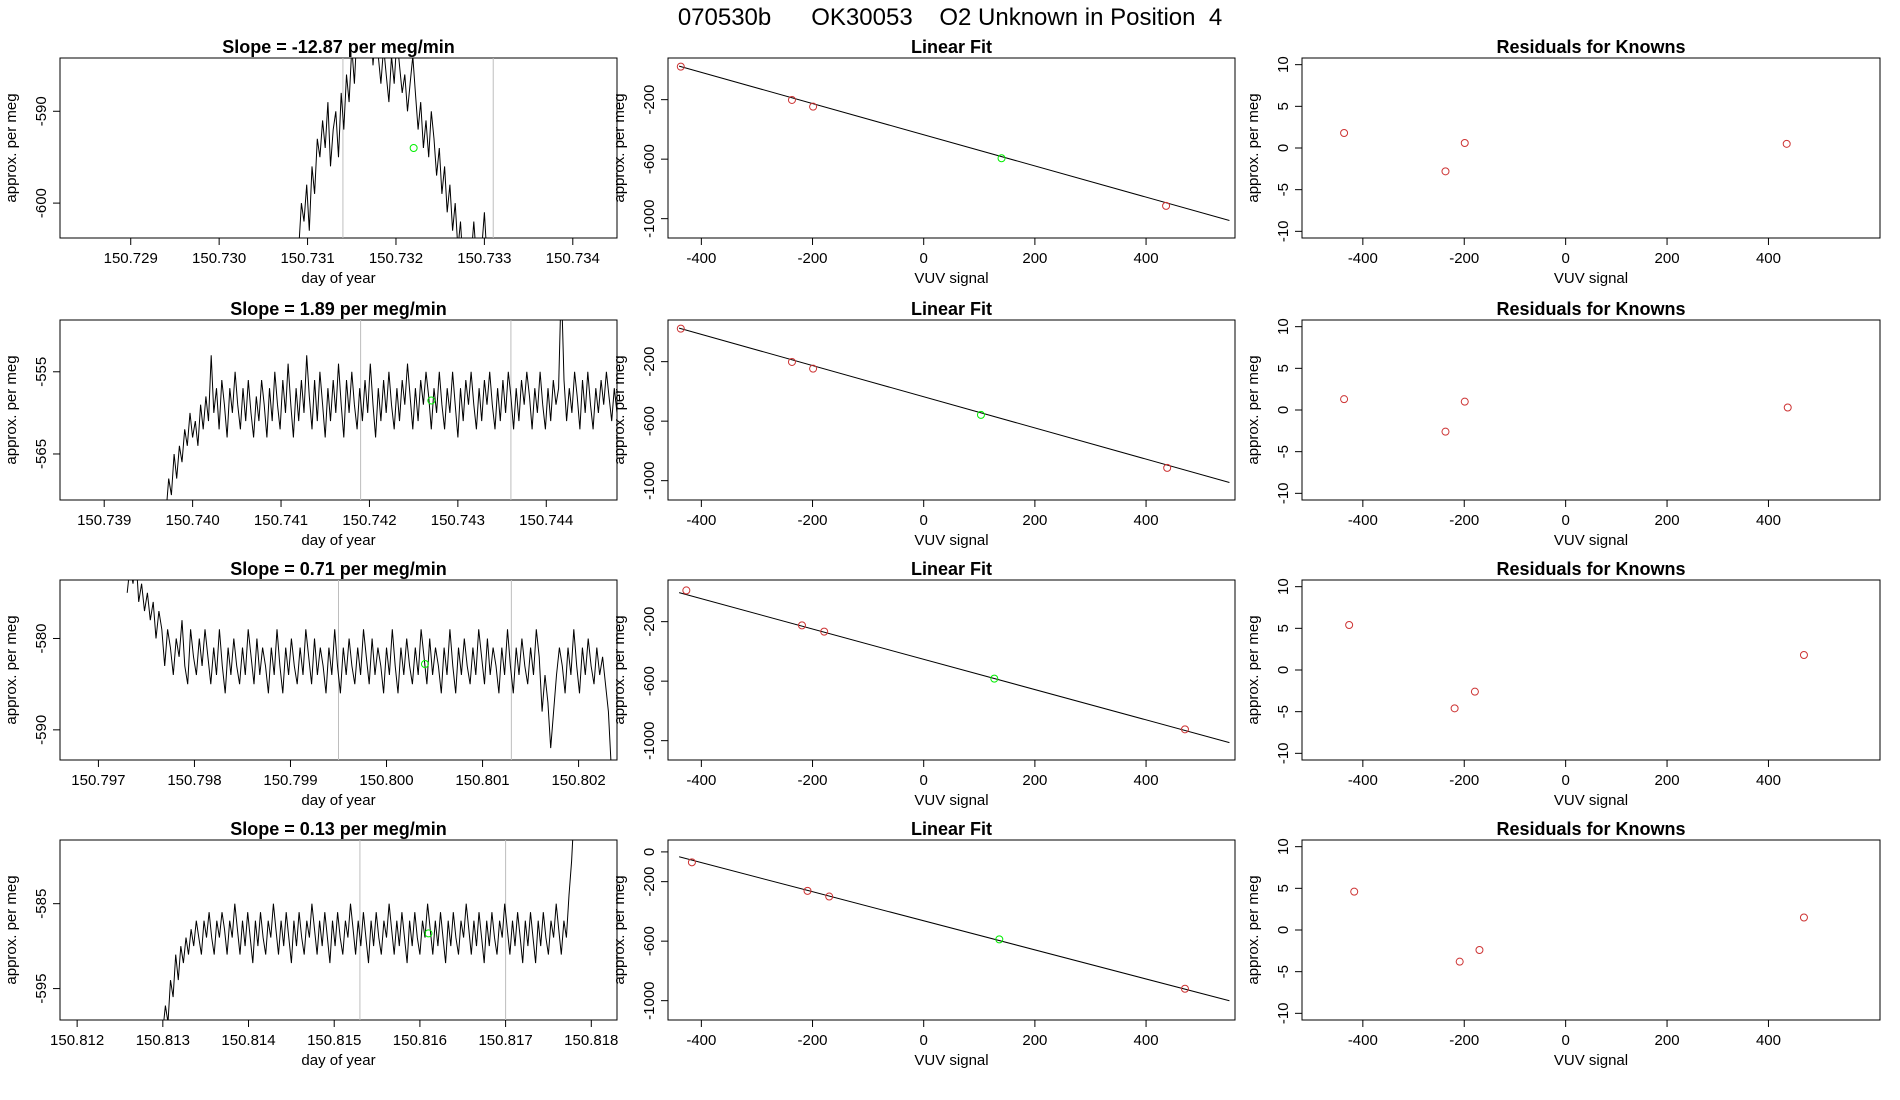 This screenshot has height=1100, width=1900. What do you see at coordinates (41, 454) in the screenshot?
I see `y-tick-label: -565` at bounding box center [41, 454].